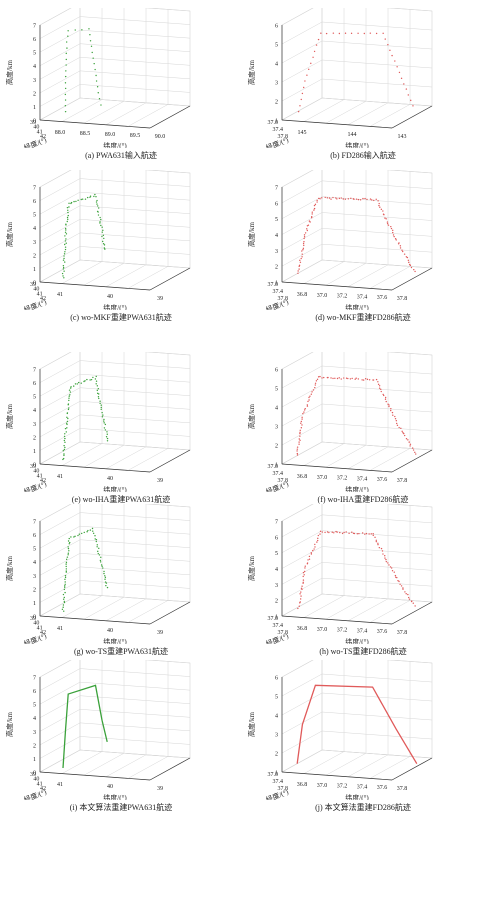 Image resolution: width=485 pixels, height=899 pixels. What do you see at coordinates (36, 637) in the screenshot?
I see `y-axis-label: 经度/(°)` at bounding box center [36, 637].